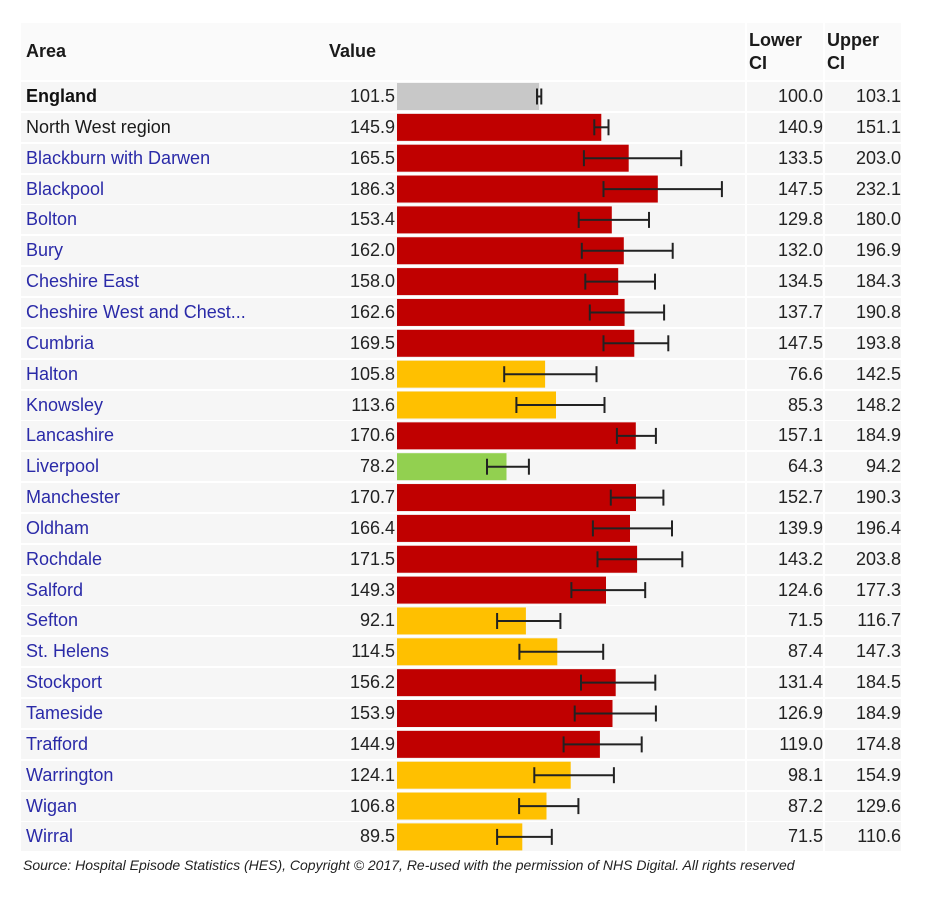 This screenshot has height=911, width=936. I want to click on upper-ci-cell: 196.9, so click(878, 250).